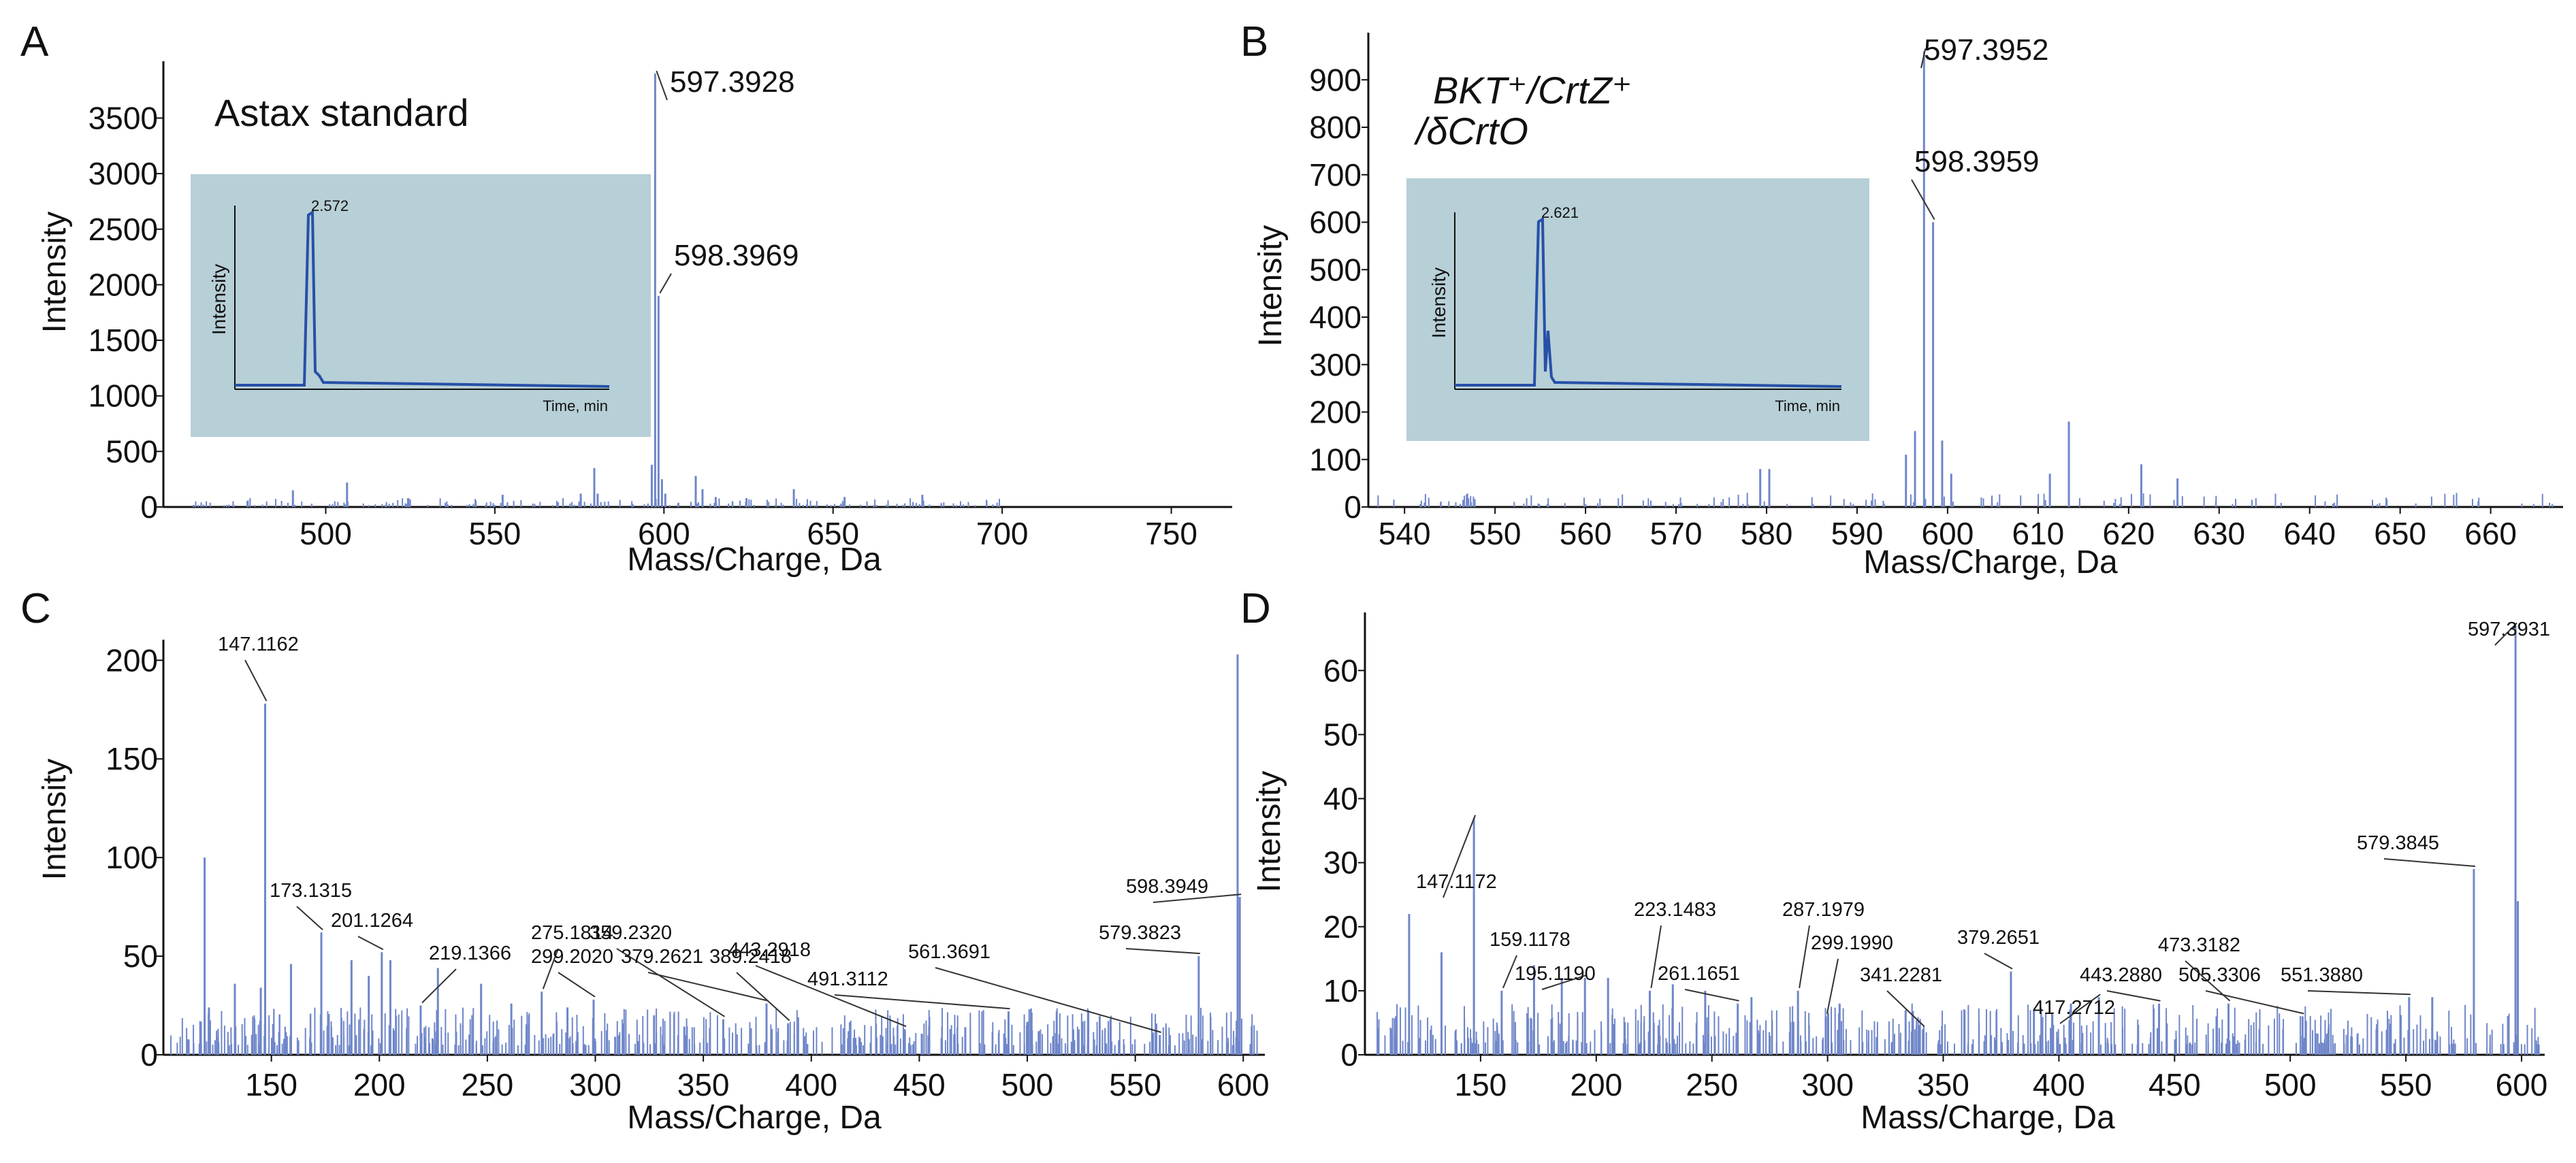 This screenshot has height=1163, width=2576. I want to click on panel-c-peak-label: 201.1264, so click(372, 921).